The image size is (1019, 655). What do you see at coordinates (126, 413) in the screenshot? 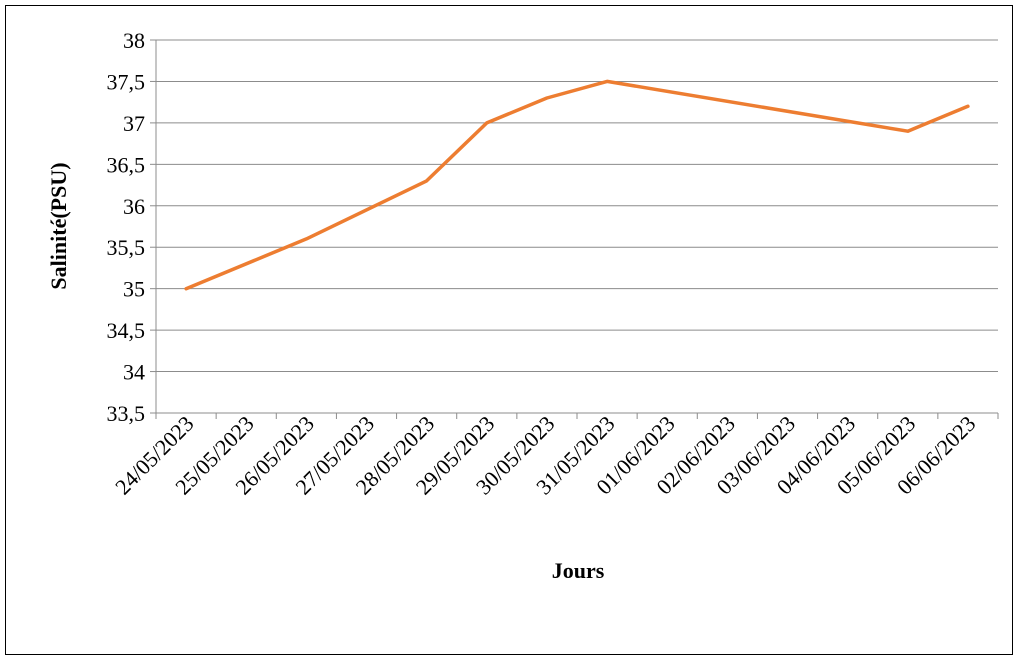
I see `y-tick-label: 33,5` at bounding box center [126, 413].